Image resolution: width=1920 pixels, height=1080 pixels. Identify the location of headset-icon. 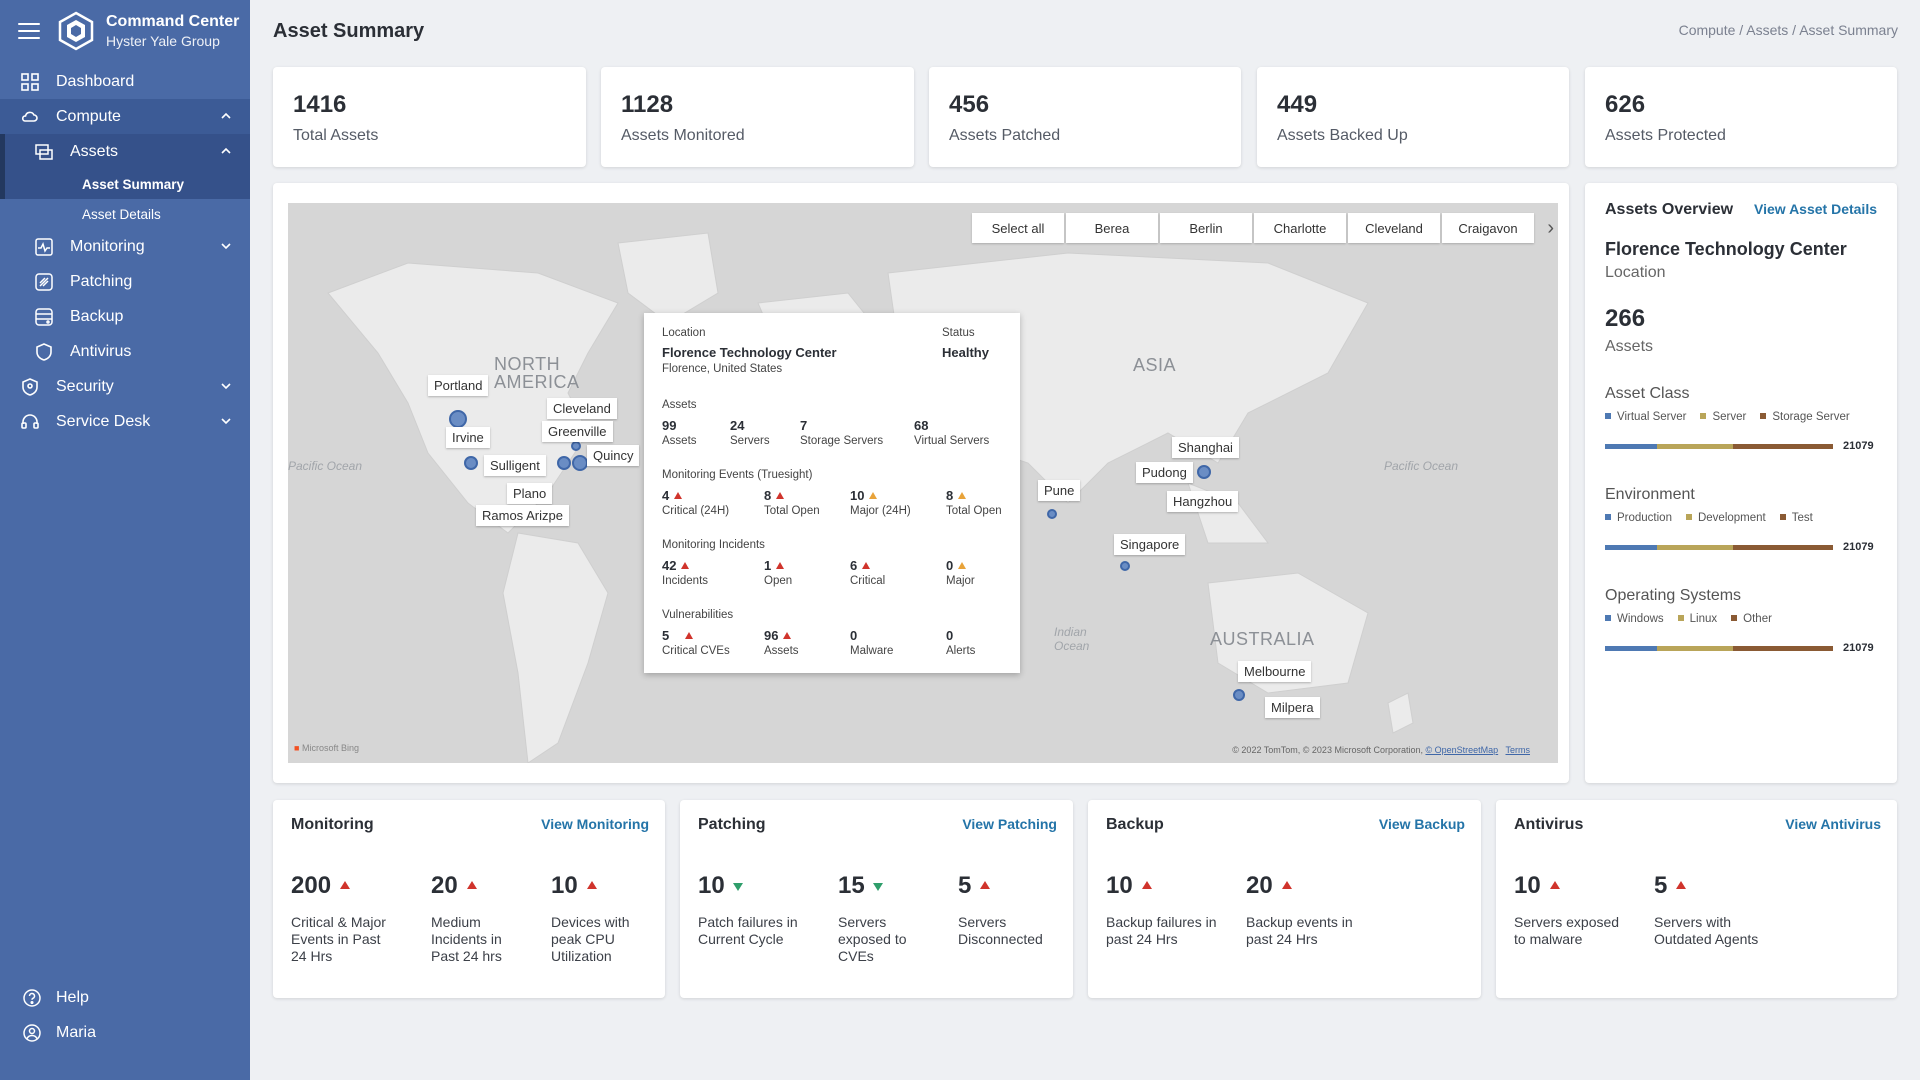
(30, 422).